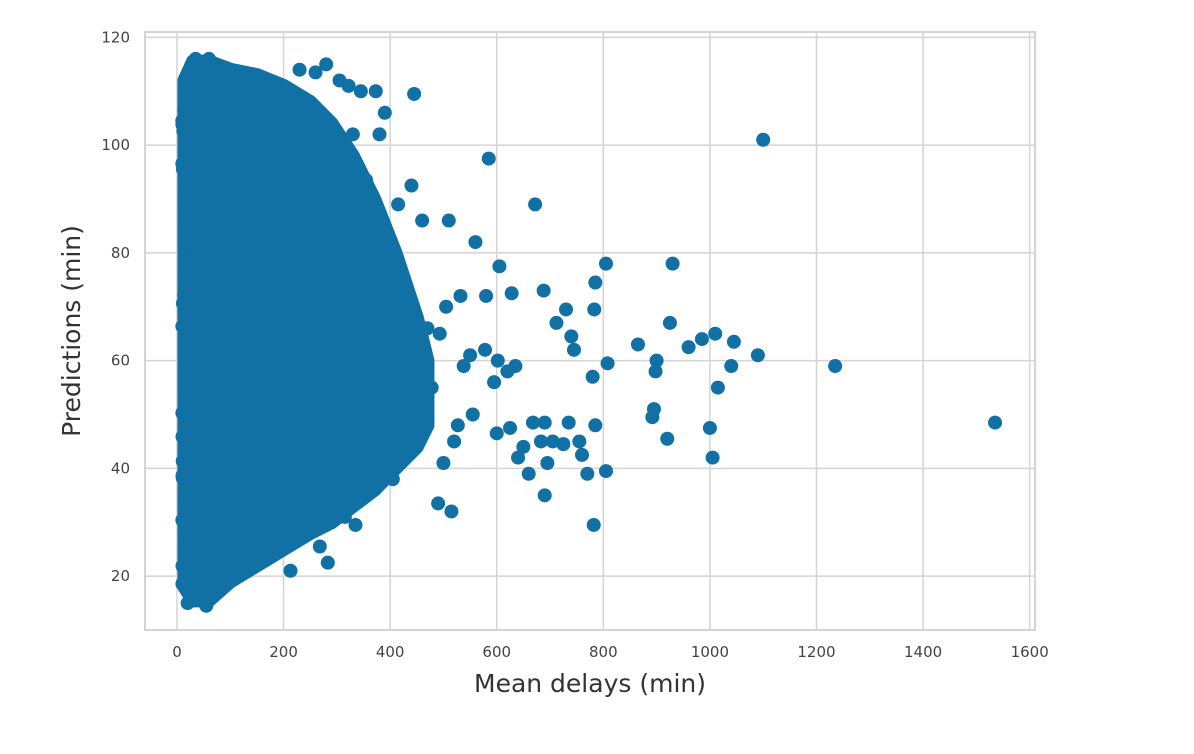 This screenshot has height=754, width=1194. Describe the element at coordinates (816, 652) in the screenshot. I see `x-tick-label: 1200` at that location.